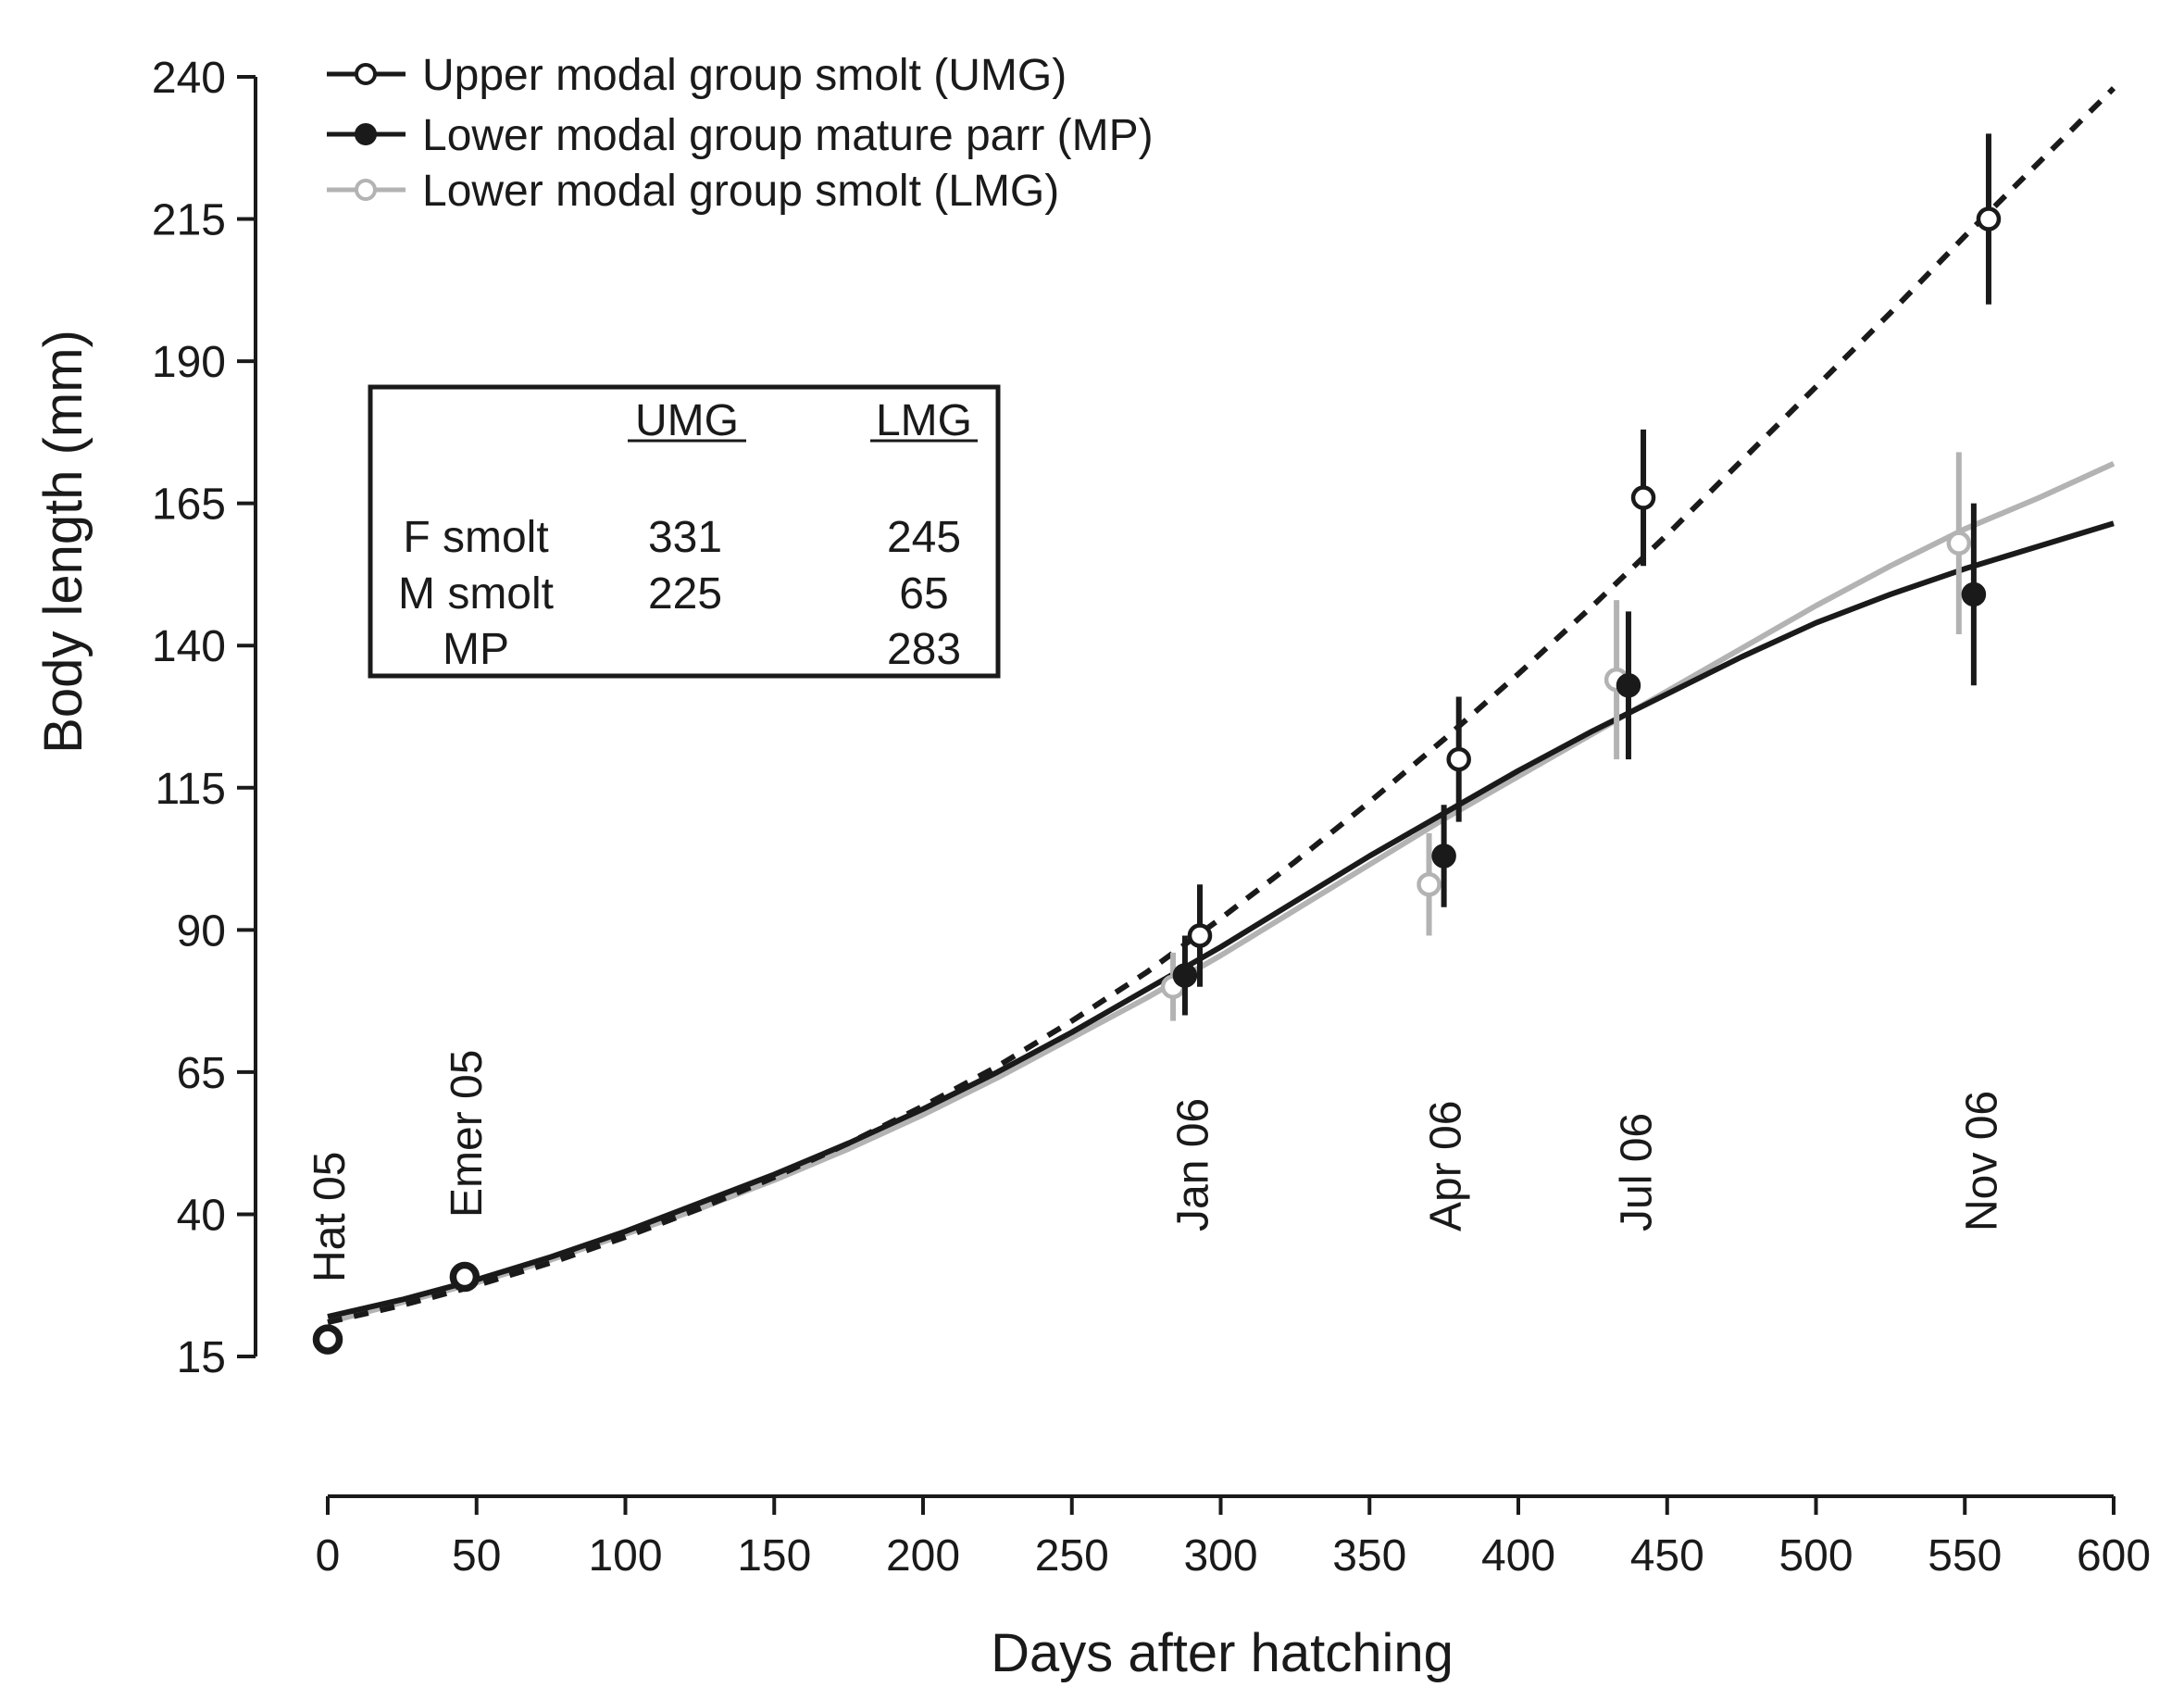 The width and height of the screenshot is (2184, 1687). I want to click on y-tick-label: 215, so click(189, 220).